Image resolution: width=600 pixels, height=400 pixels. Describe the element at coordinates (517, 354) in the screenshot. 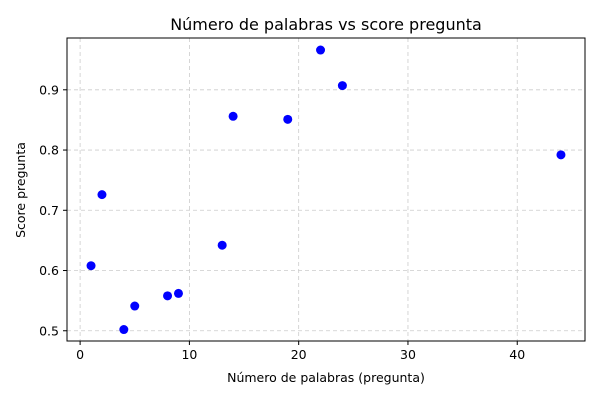

I see `x-tick-label: 40` at that location.